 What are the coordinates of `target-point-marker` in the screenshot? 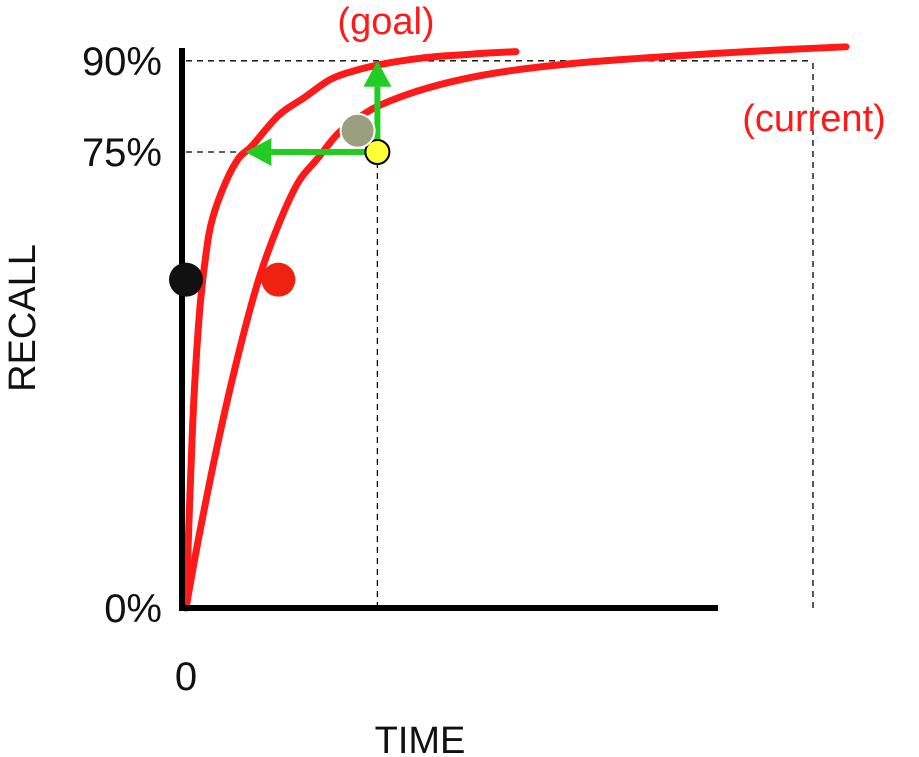 It's located at (357, 130).